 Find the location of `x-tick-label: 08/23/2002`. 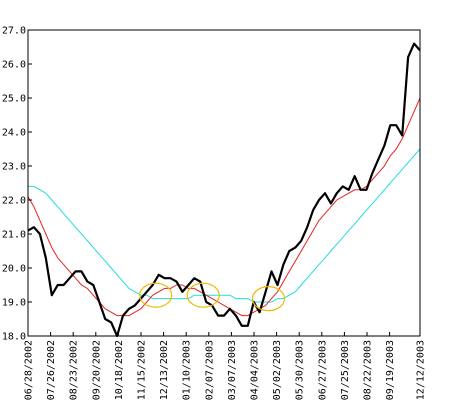

x-tick-label: 08/23/2002 is located at coordinates (74, 370).